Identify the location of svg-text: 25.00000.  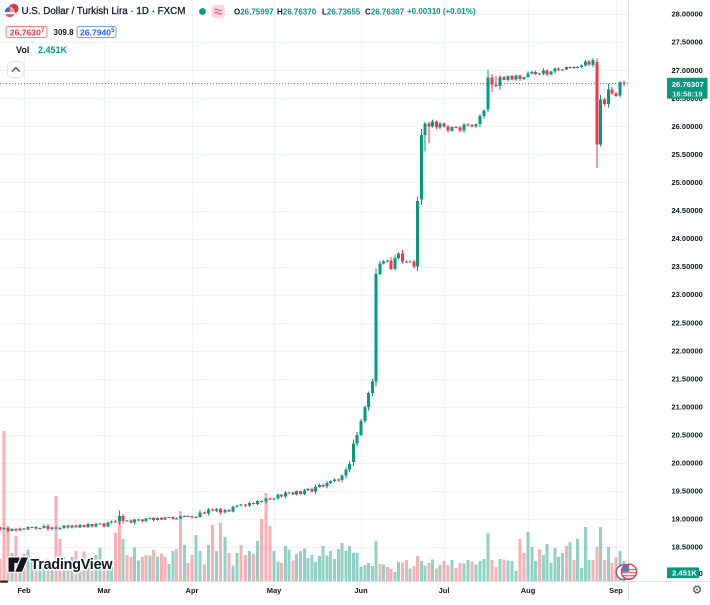
(687, 182).